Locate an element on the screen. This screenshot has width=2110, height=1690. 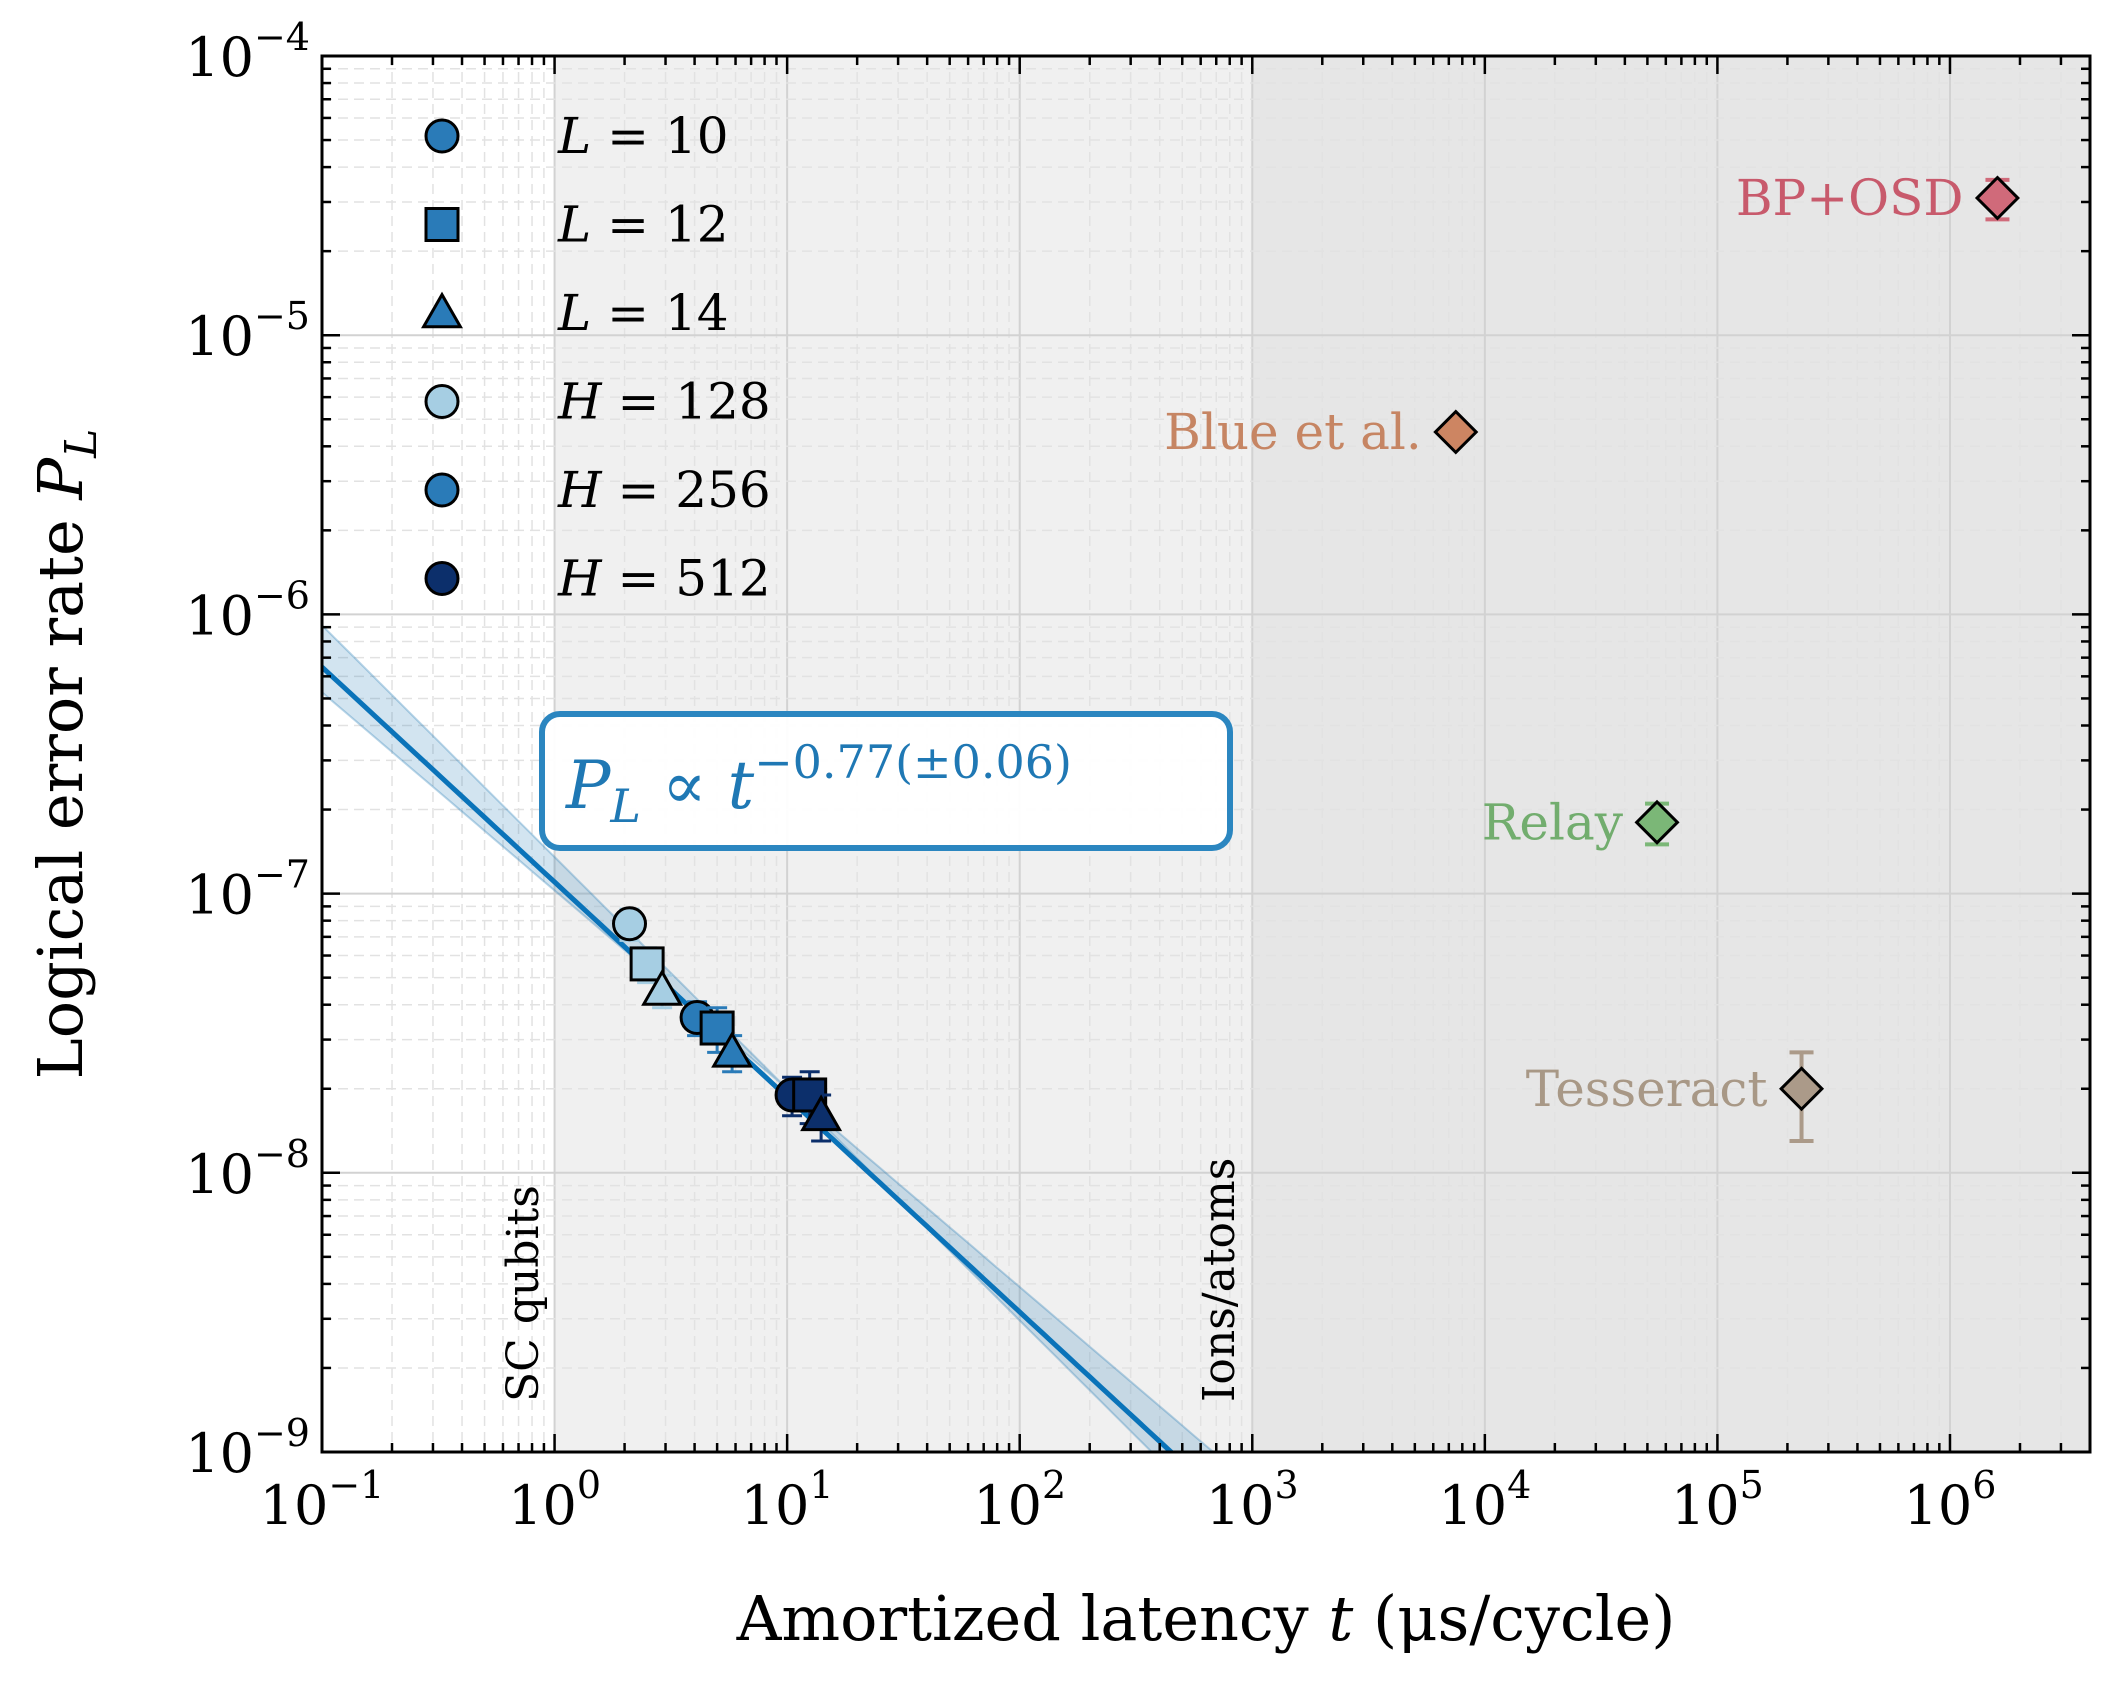
marker-circle is located at coordinates (630, 924).